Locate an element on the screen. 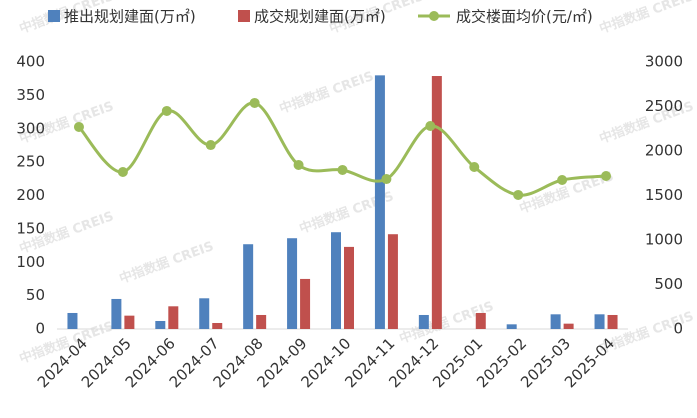  legend-label: 成交楼面均价(元/㎡) is located at coordinates (524, 17).